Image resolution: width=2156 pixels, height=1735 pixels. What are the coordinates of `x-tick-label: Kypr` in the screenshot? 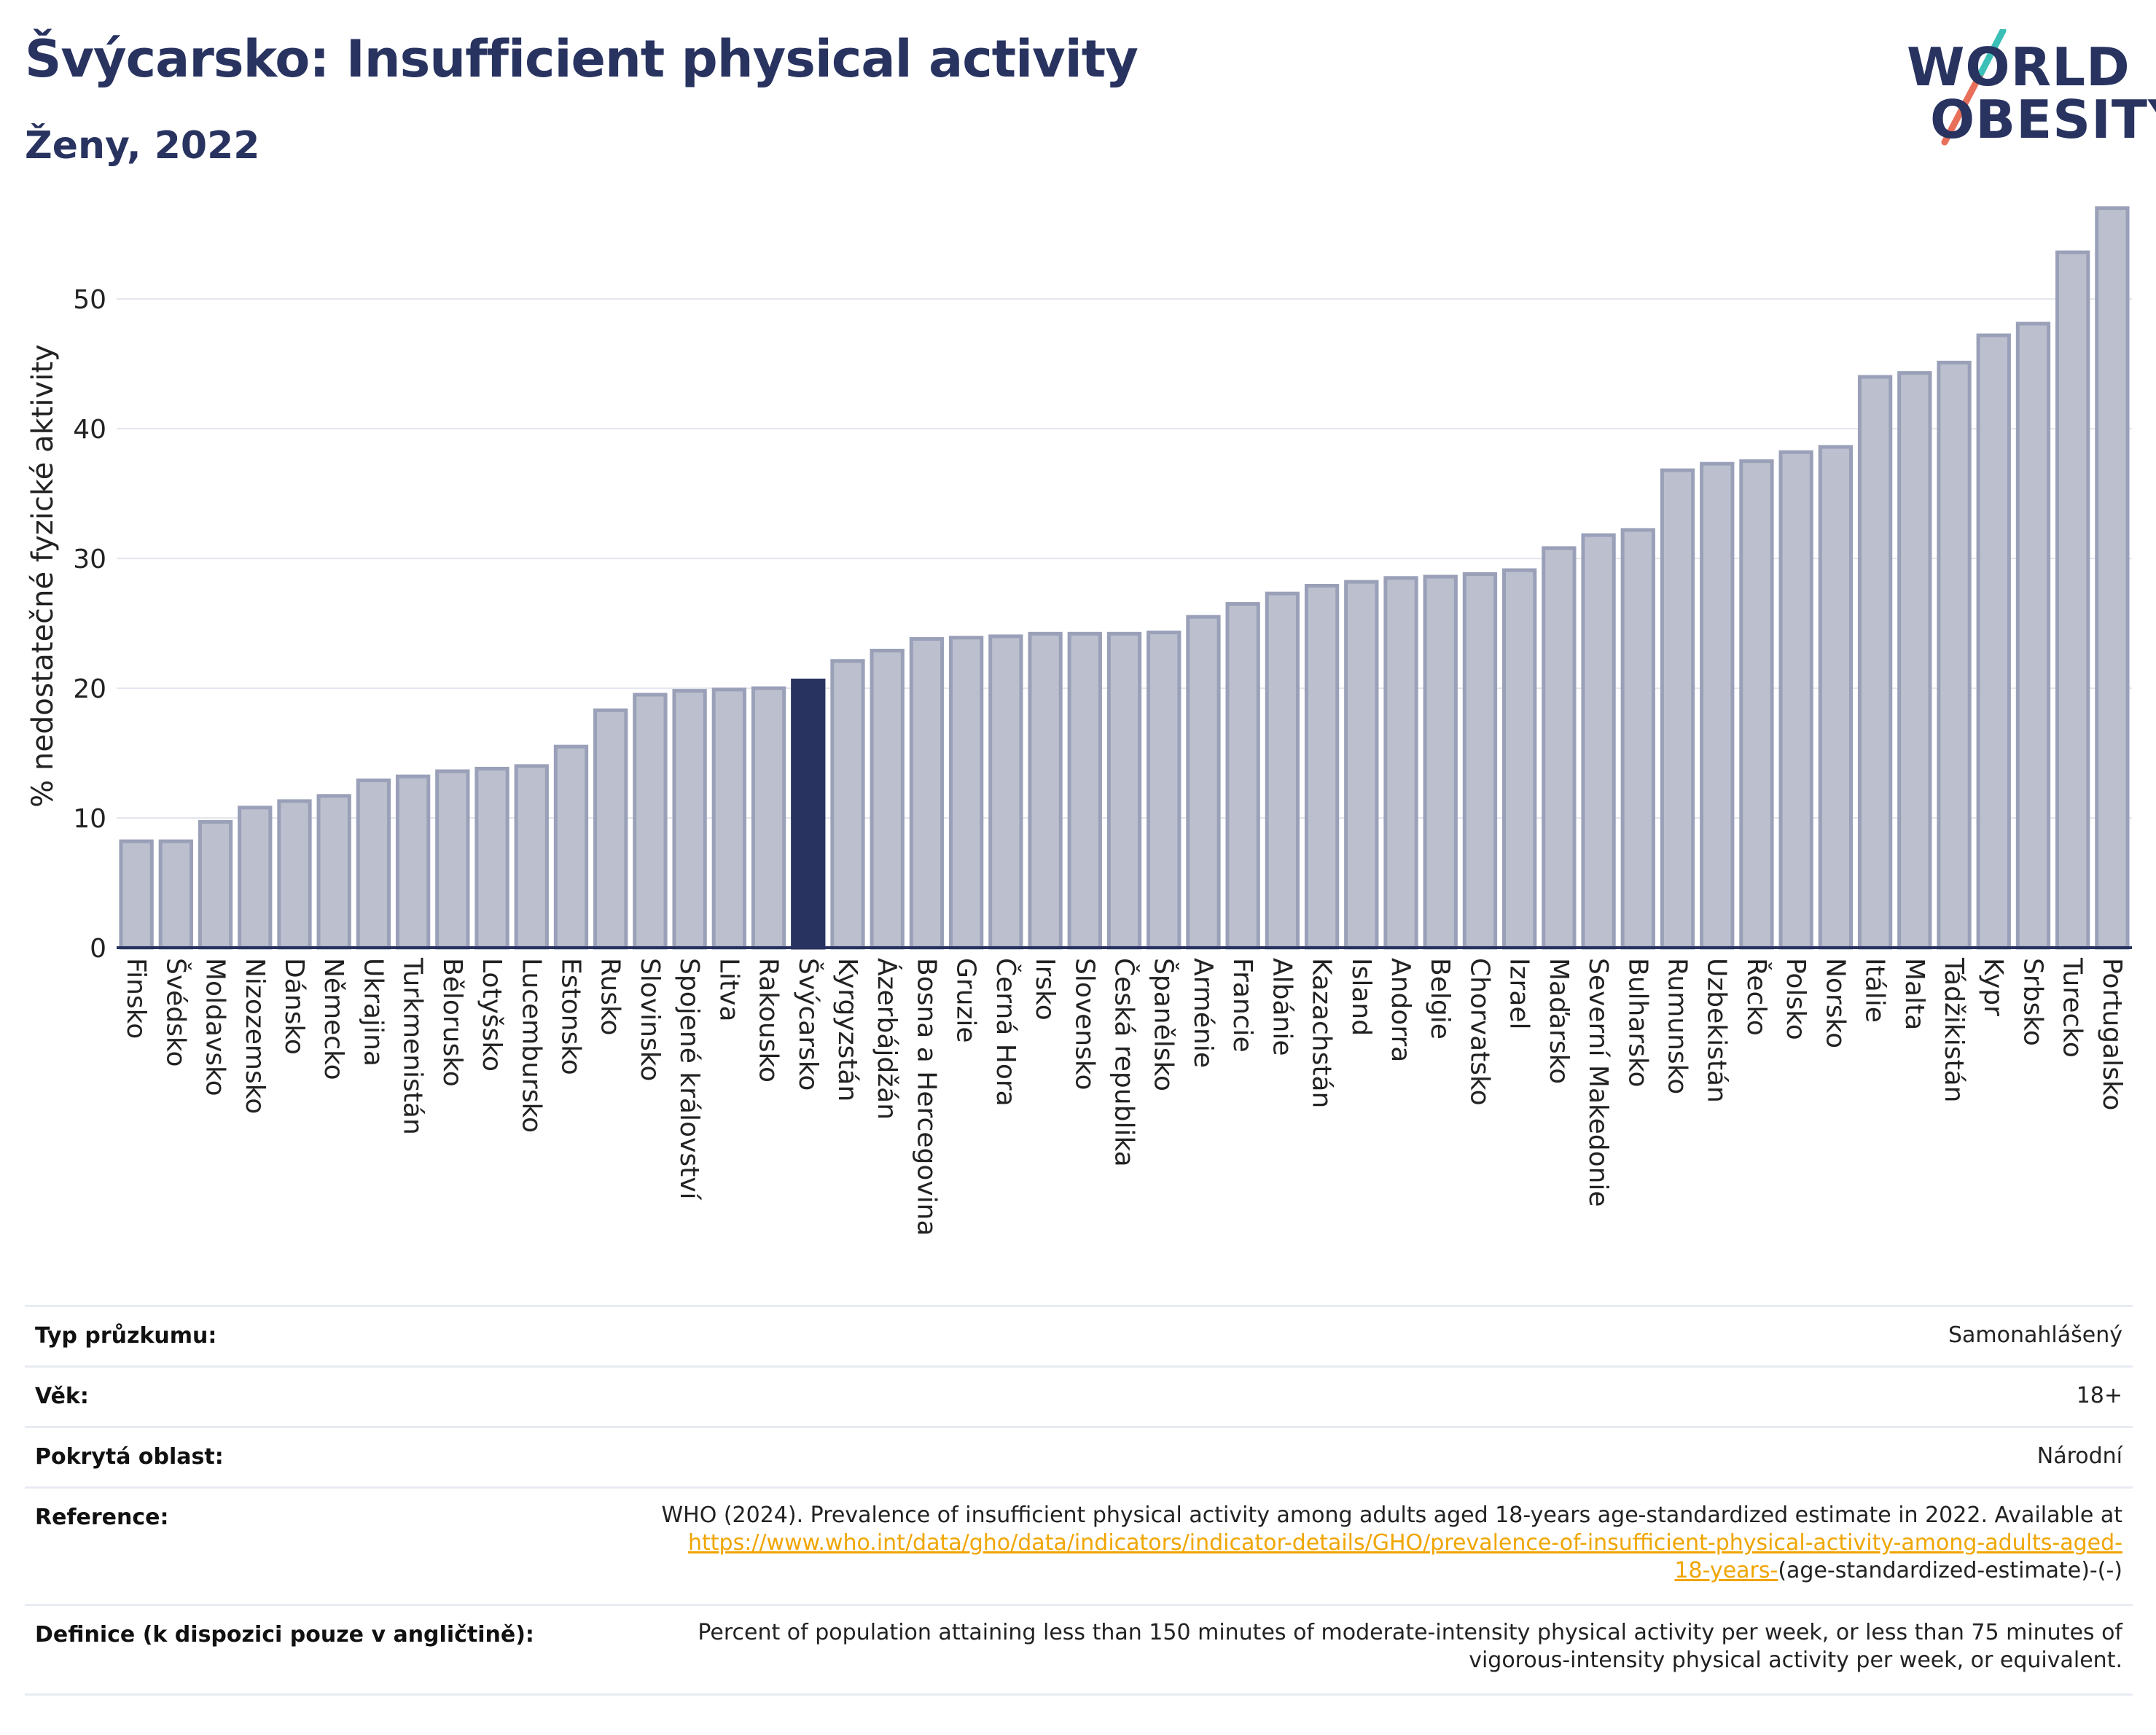 It's located at (1993, 987).